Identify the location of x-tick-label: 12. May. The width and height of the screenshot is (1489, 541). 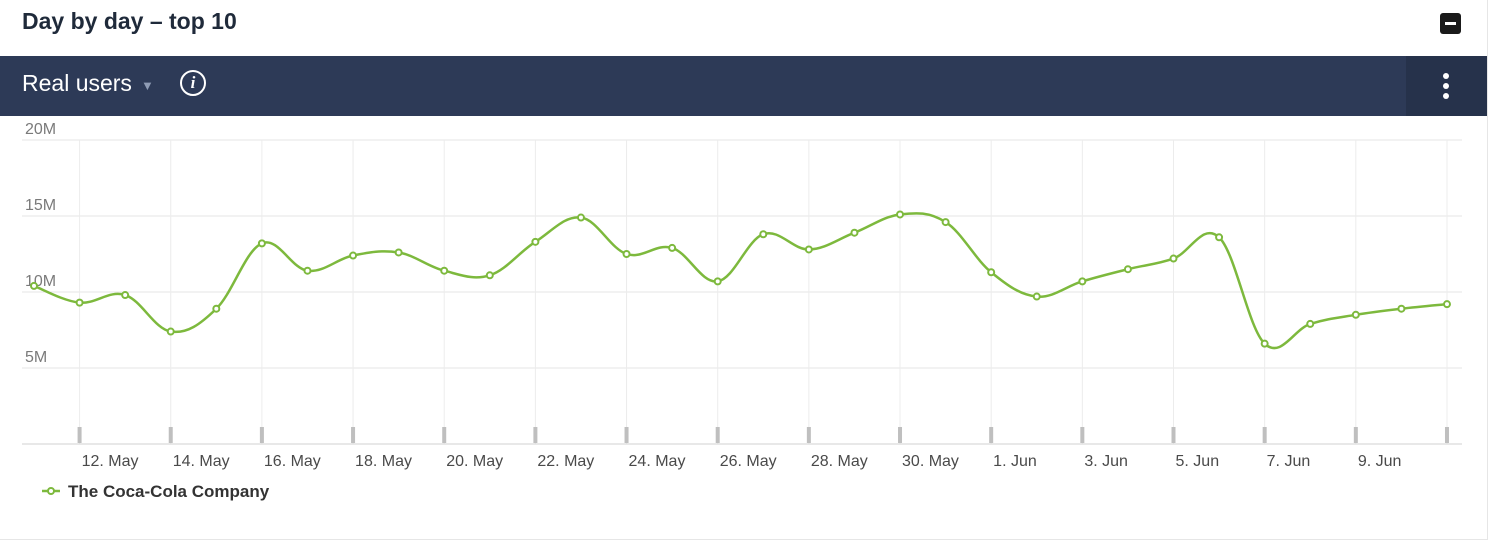
(110, 461).